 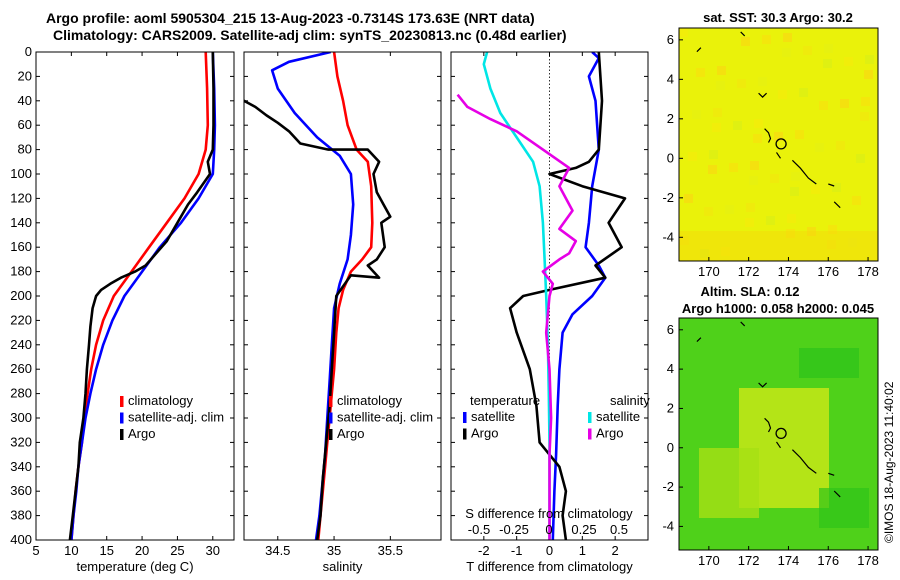 What do you see at coordinates (750, 291) in the screenshot?
I see `sla-map-title: Altim. SLA: 0.12` at bounding box center [750, 291].